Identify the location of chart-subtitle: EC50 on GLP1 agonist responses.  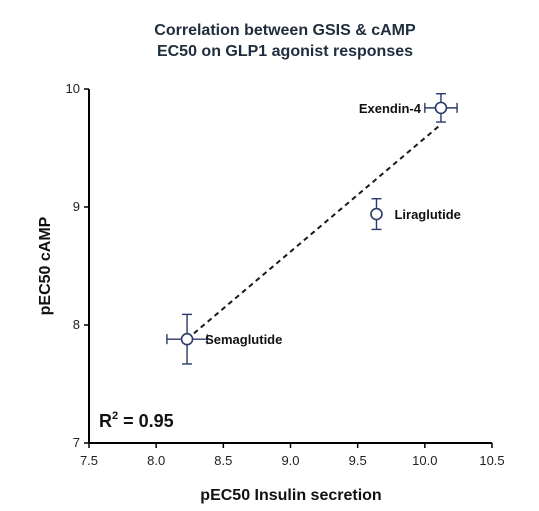
(285, 51).